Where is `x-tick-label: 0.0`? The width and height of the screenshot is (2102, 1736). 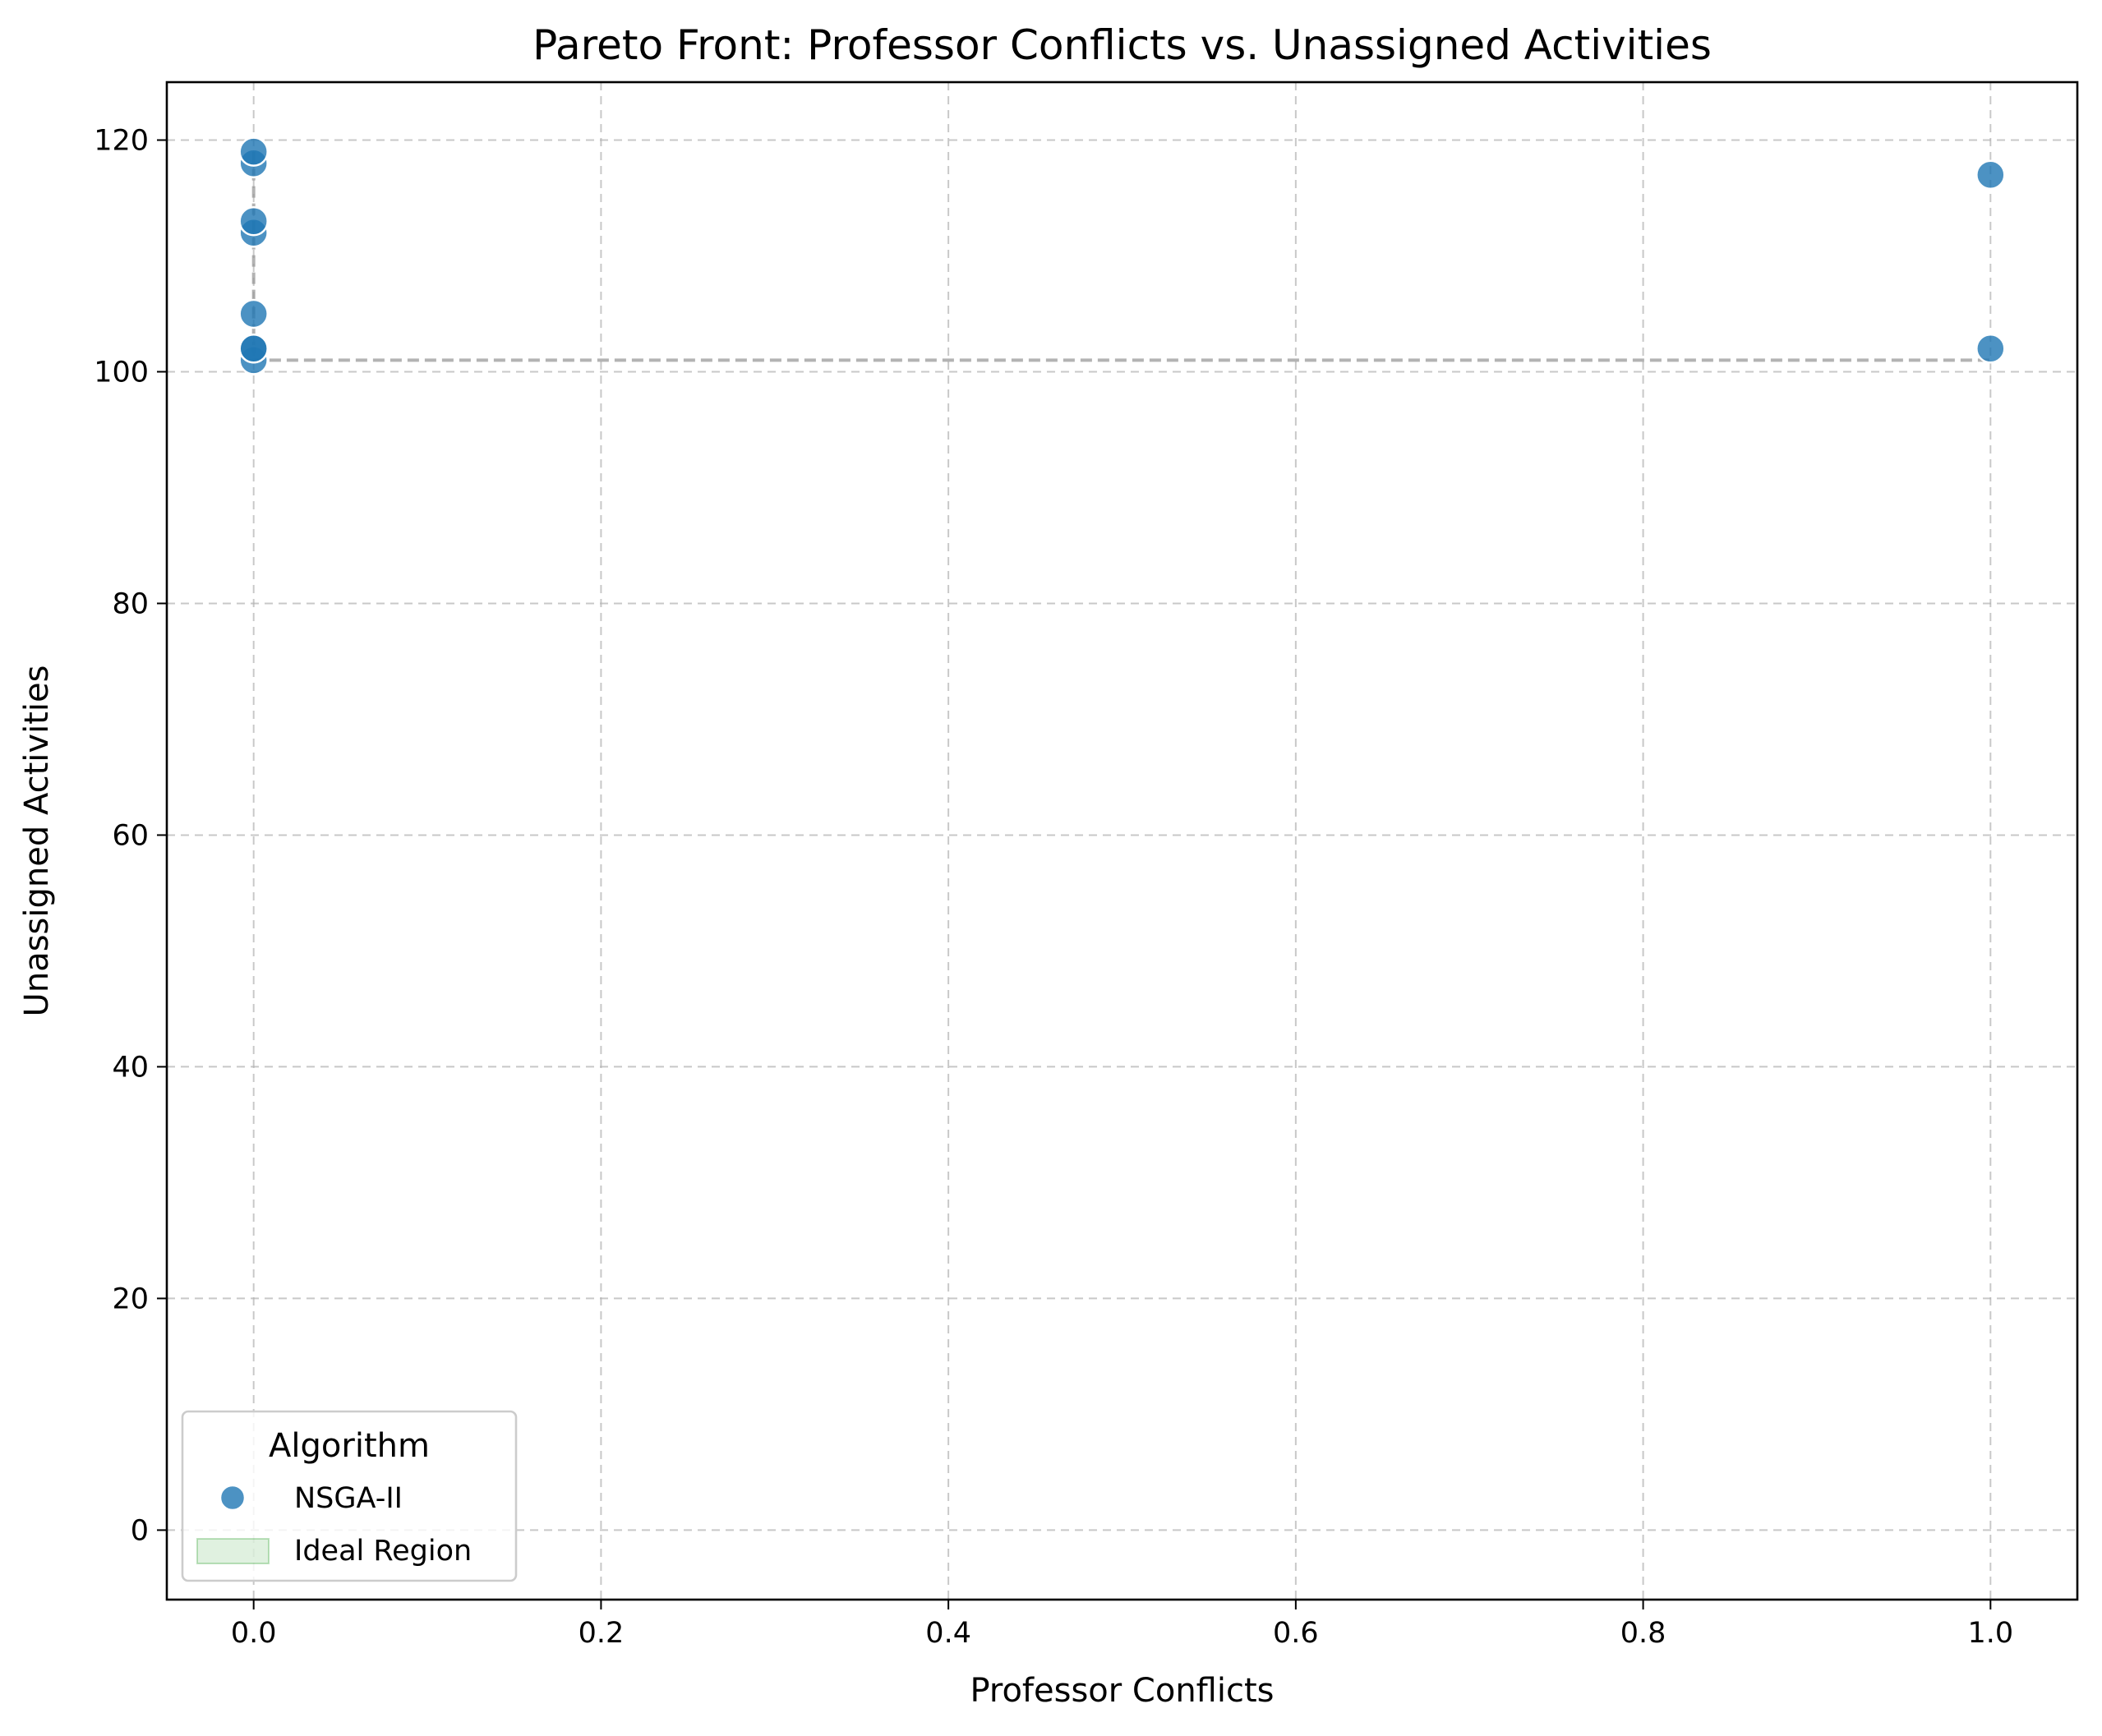
x-tick-label: 0.0 is located at coordinates (254, 1633).